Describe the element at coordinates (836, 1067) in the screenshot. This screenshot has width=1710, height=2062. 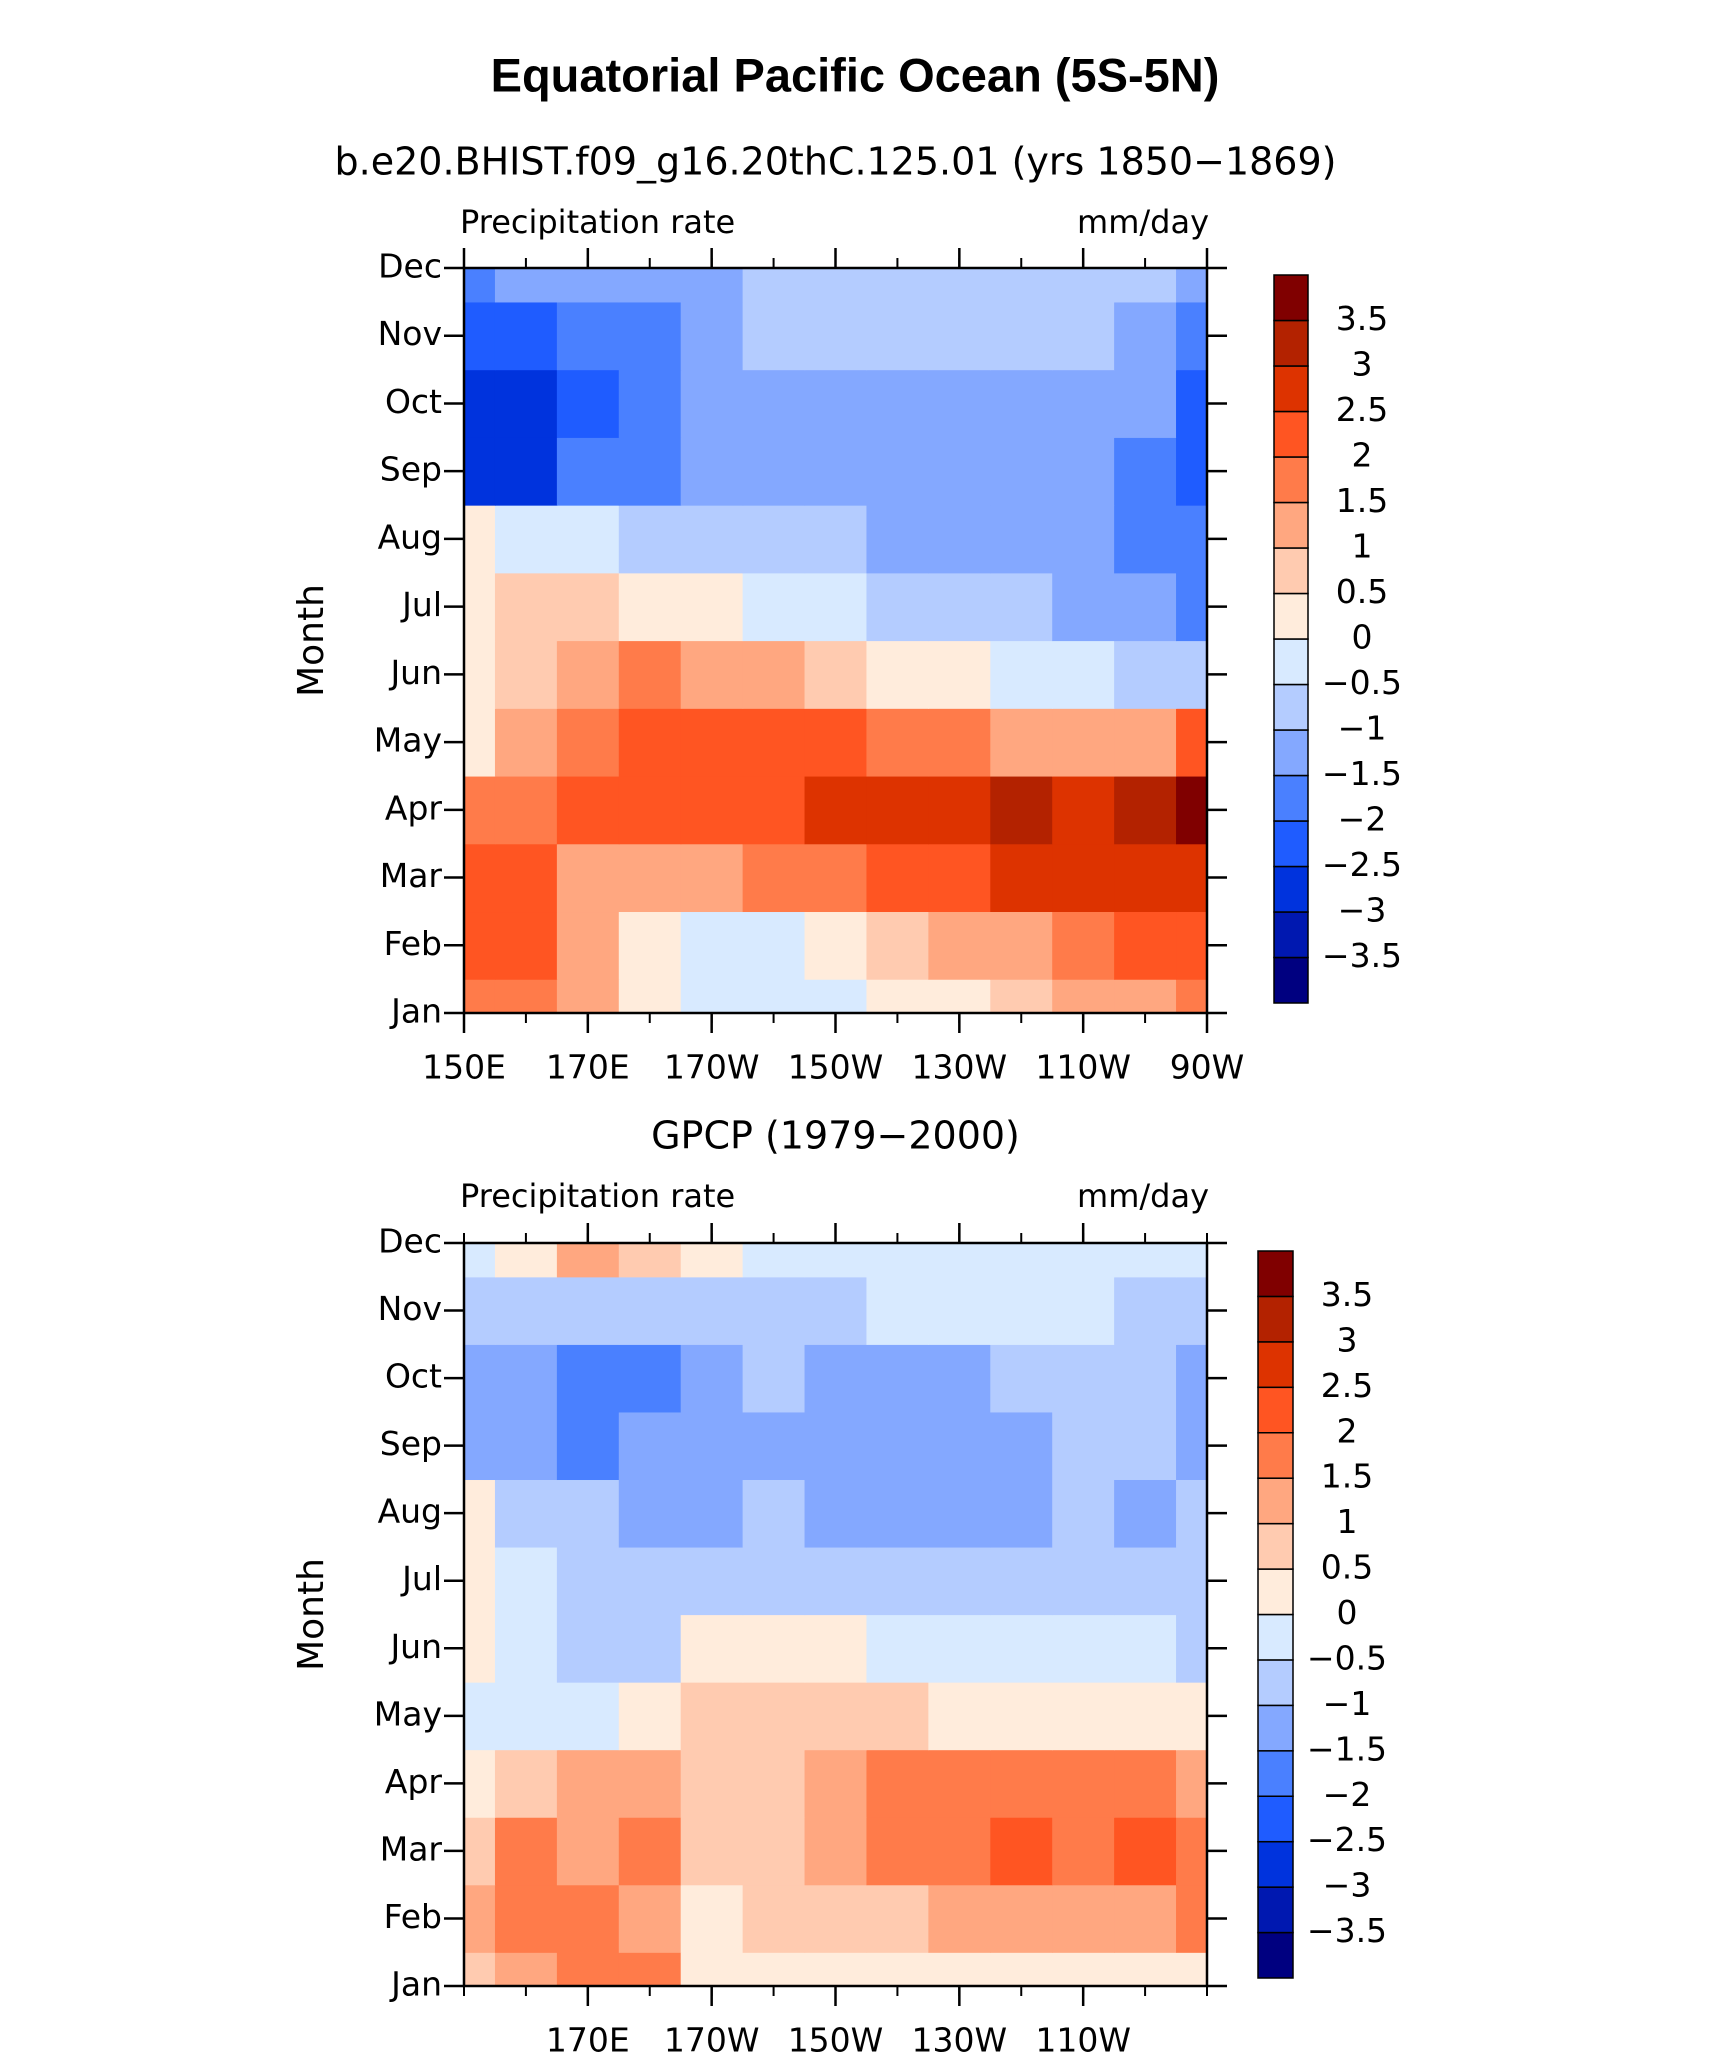
I see `x-tick-label: 150W` at that location.